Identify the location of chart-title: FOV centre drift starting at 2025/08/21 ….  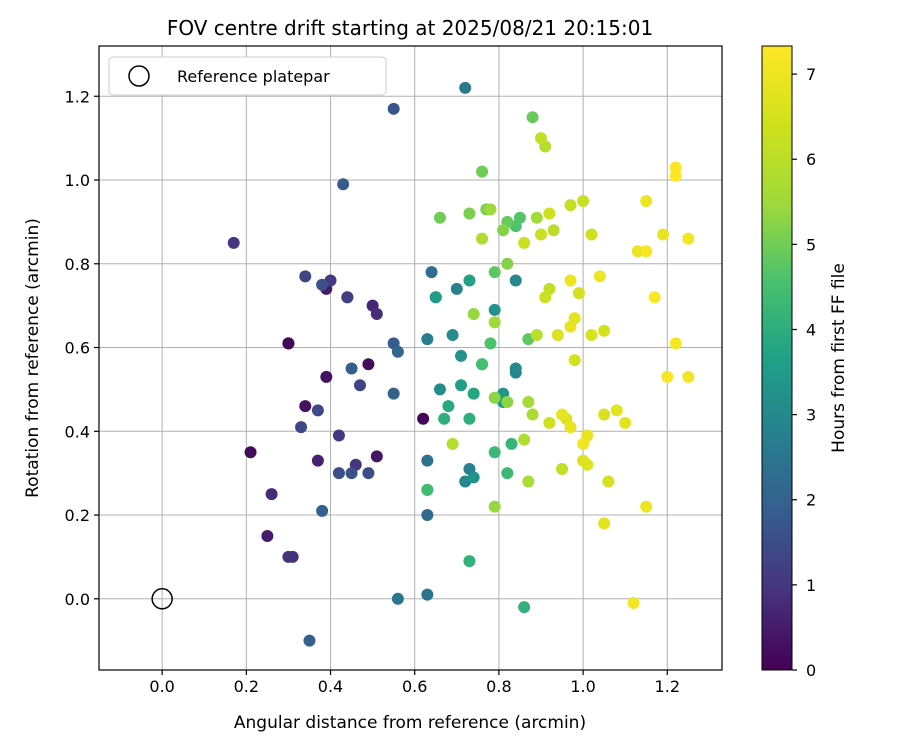
(410, 28).